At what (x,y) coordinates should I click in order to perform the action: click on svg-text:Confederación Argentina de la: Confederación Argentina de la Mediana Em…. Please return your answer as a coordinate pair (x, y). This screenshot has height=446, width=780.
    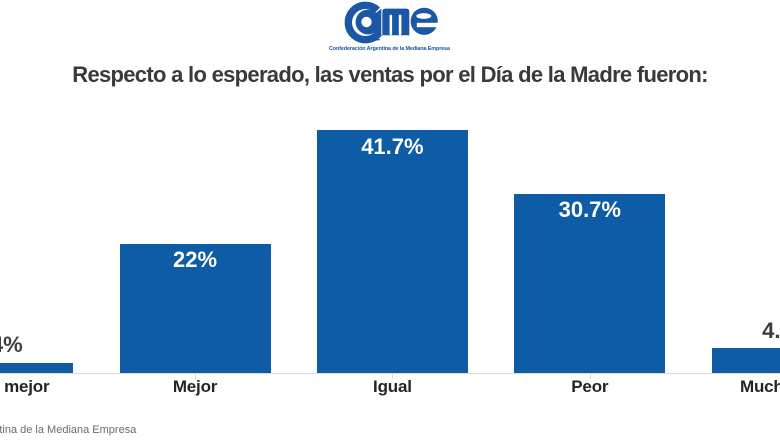
    Looking at the image, I should click on (390, 49).